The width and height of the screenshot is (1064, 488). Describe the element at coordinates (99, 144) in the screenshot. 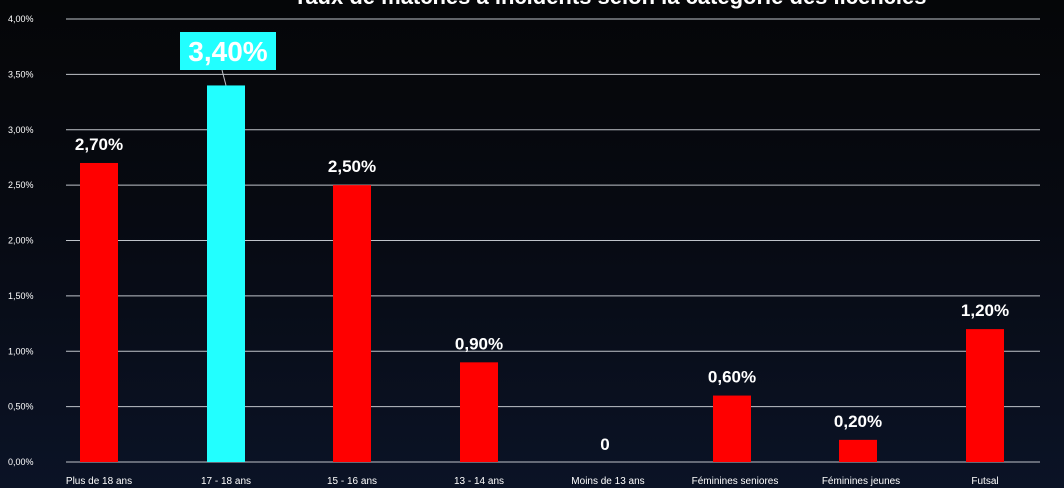

I see `data-label: 2,70%` at that location.